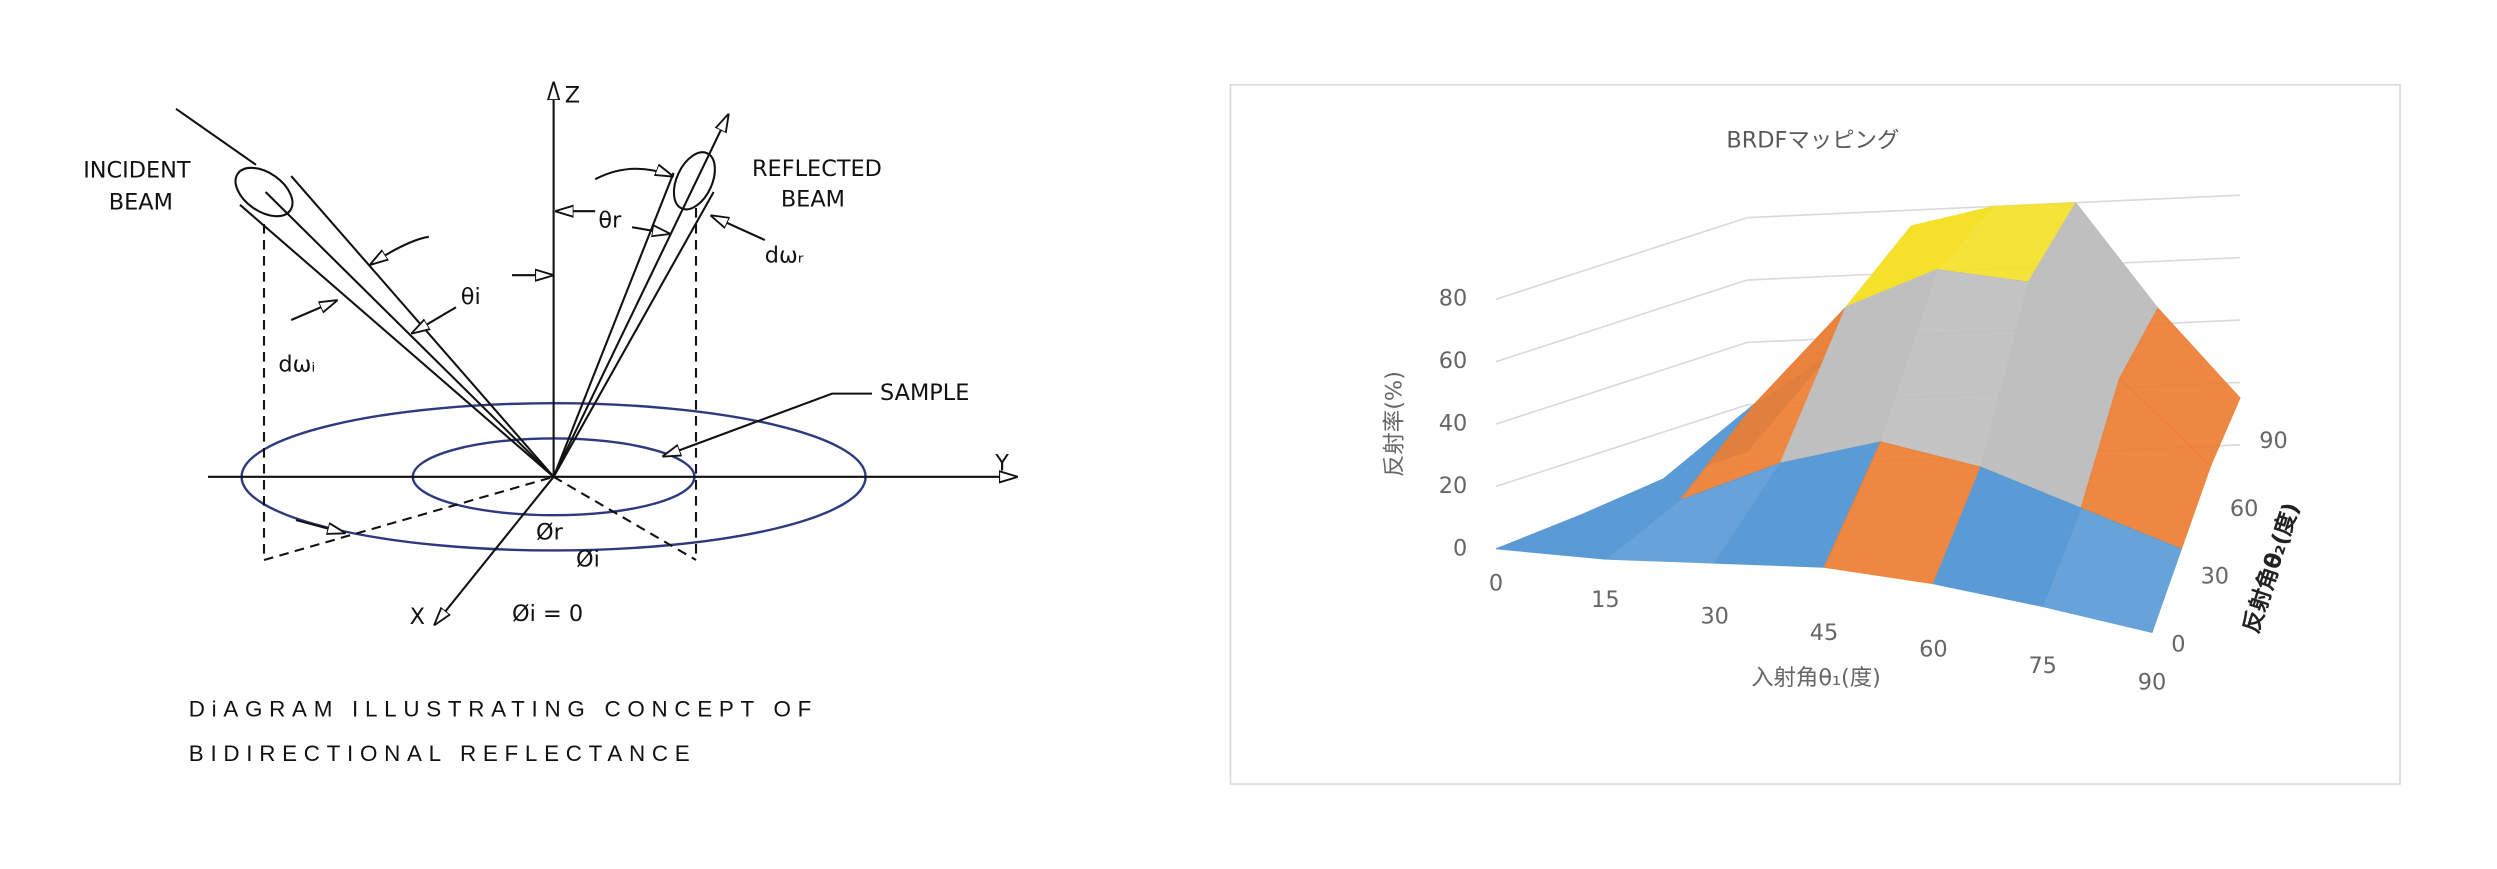 The width and height of the screenshot is (2497, 869). Describe the element at coordinates (1816, 678) in the screenshot. I see `x-axis-title: 入射角θ₁(度)` at that location.